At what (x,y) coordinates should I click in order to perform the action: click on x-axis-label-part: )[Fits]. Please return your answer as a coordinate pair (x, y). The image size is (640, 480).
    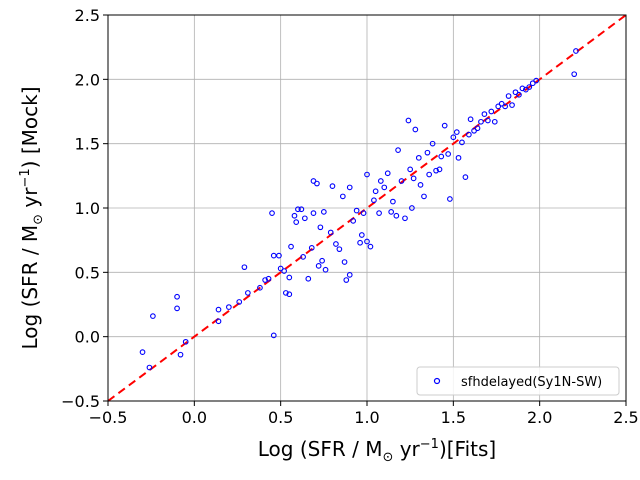
    Looking at the image, I should click on (467, 449).